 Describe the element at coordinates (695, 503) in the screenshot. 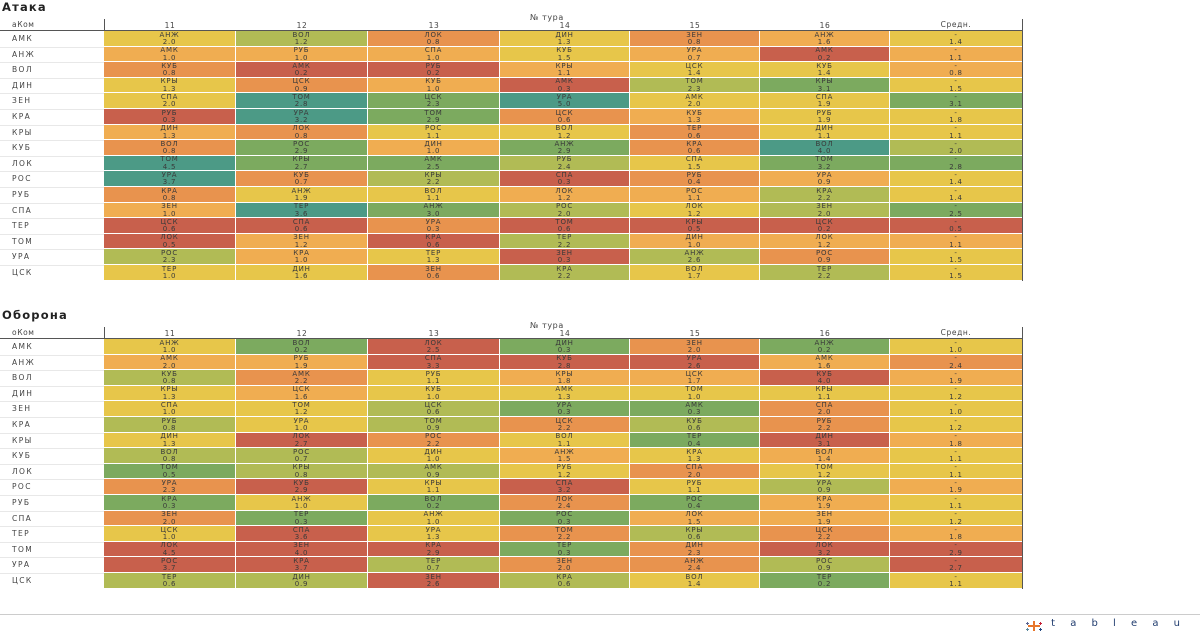

I see `defense-cell: РОС 0.4` at that location.